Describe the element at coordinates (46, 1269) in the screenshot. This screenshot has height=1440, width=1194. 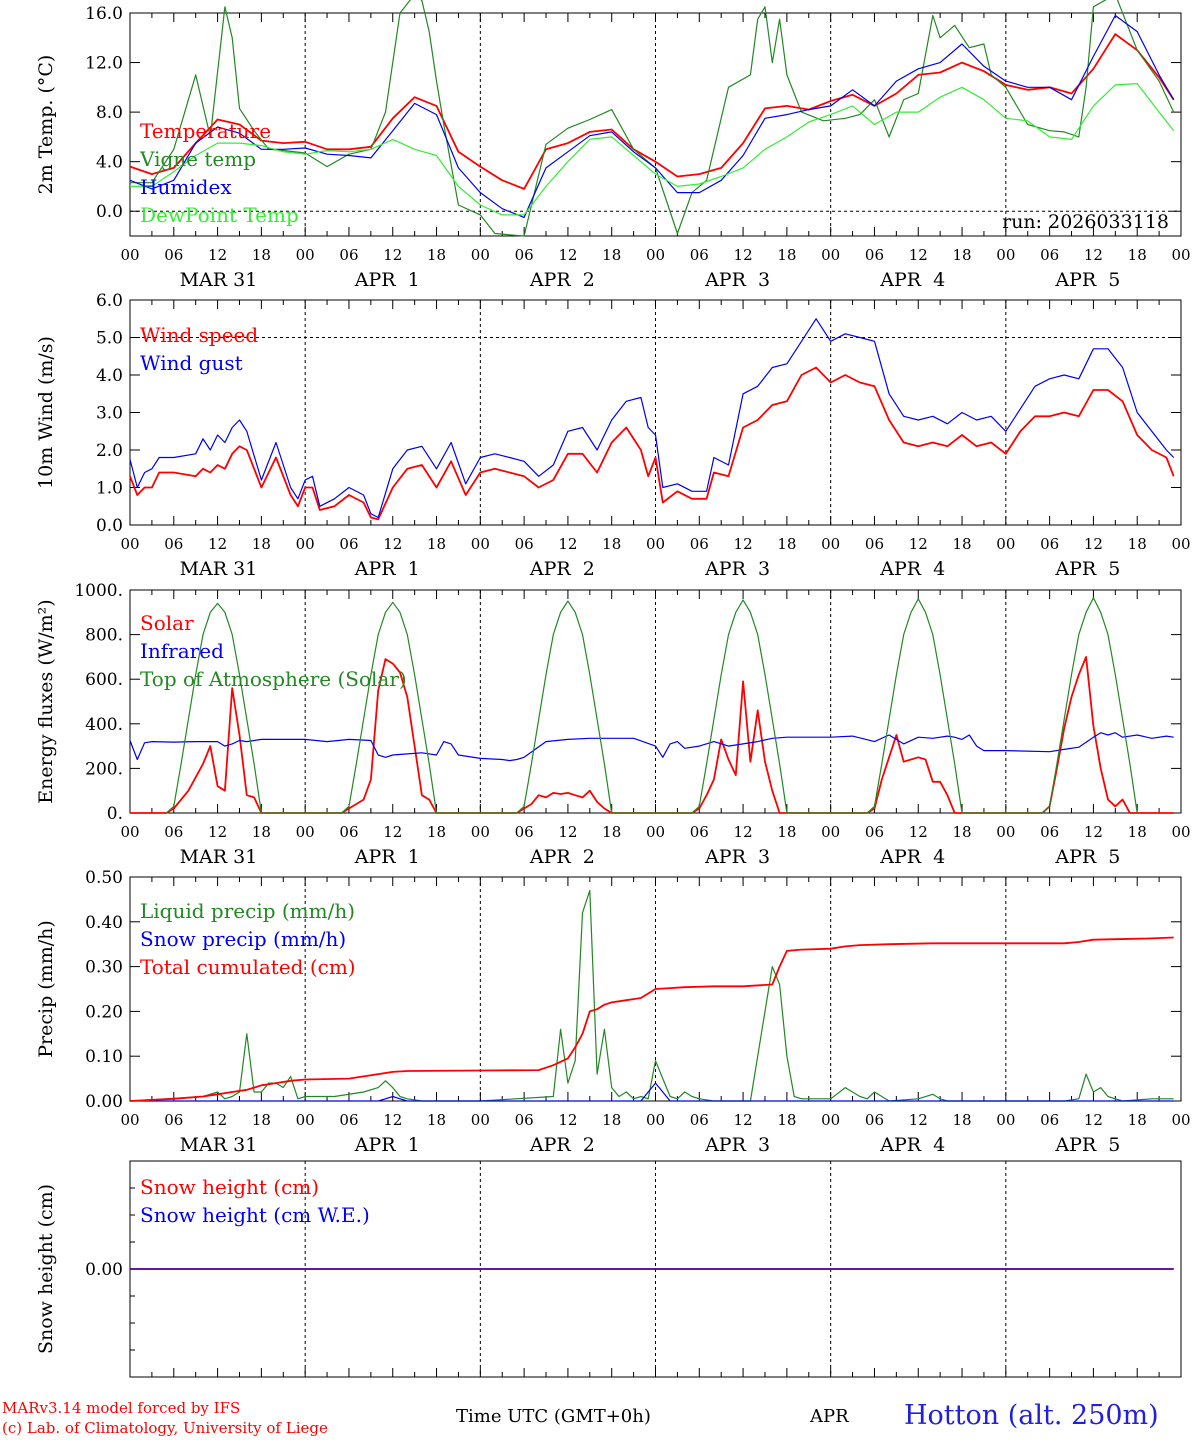
I see `y-axis-title: Snow height (cm)` at that location.